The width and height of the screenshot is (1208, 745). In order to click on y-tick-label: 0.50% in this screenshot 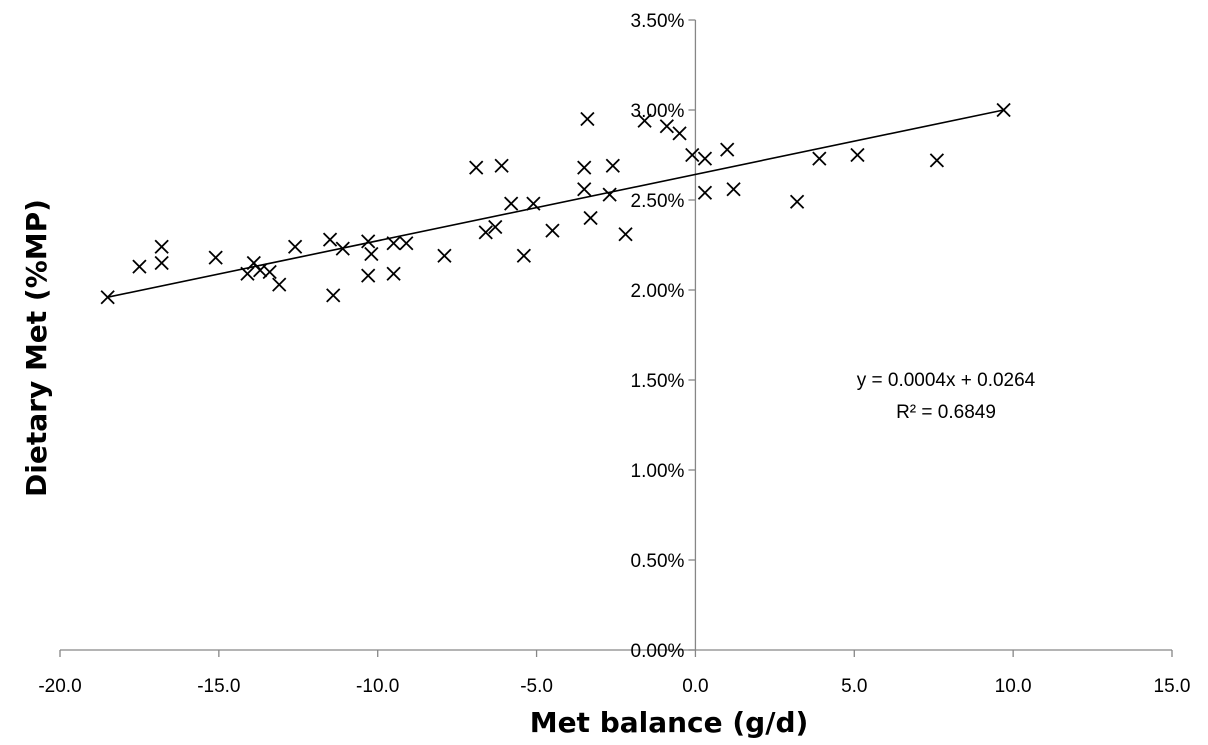, I will do `click(658, 561)`.